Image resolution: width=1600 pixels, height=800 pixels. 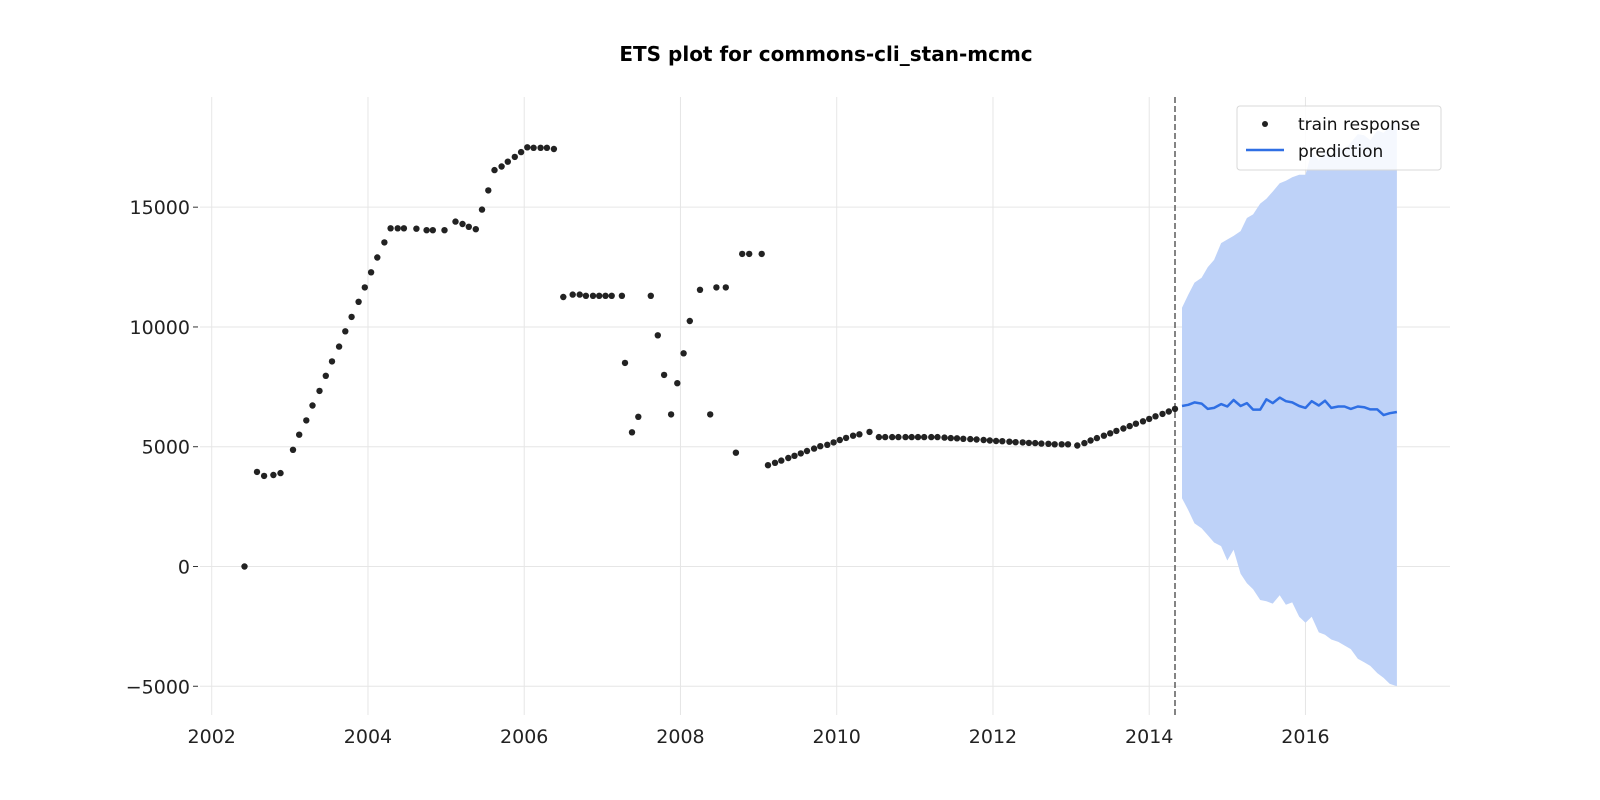 What do you see at coordinates (1339, 138) in the screenshot?
I see `legend-box` at bounding box center [1339, 138].